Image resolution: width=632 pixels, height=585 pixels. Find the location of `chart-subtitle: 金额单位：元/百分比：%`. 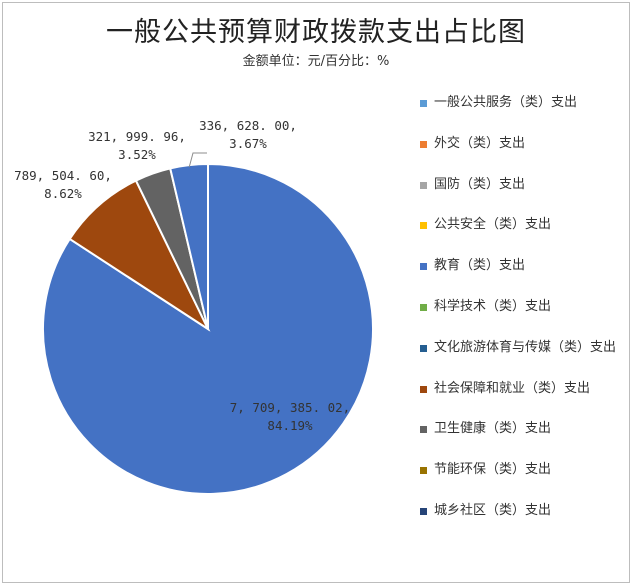

chart-subtitle: 金额单位：元/百分比：% is located at coordinates (316, 61).